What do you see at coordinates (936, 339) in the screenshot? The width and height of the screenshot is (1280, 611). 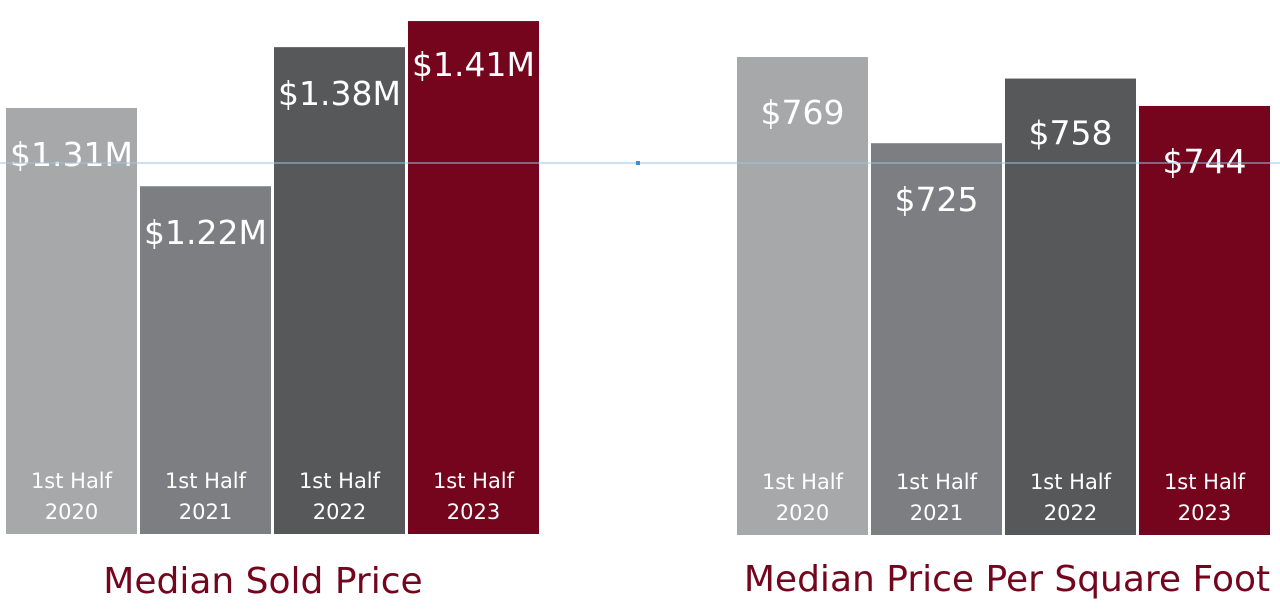 I see `bar-price-per-sqft-2021` at bounding box center [936, 339].